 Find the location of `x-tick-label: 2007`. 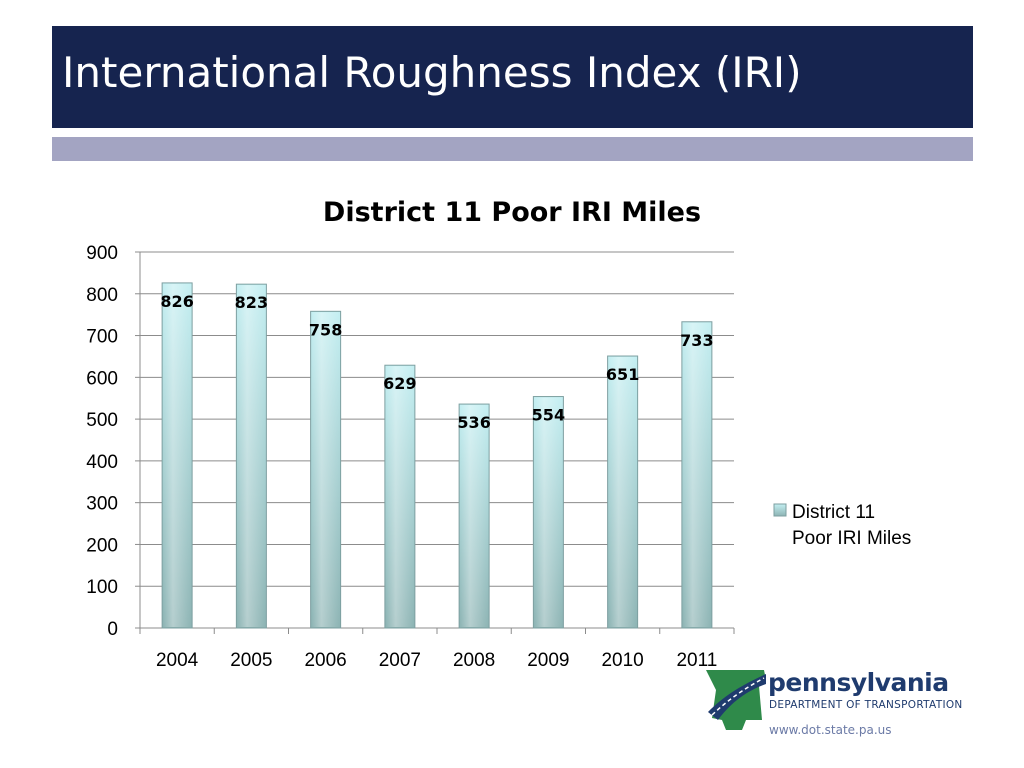

x-tick-label: 2007 is located at coordinates (400, 660).